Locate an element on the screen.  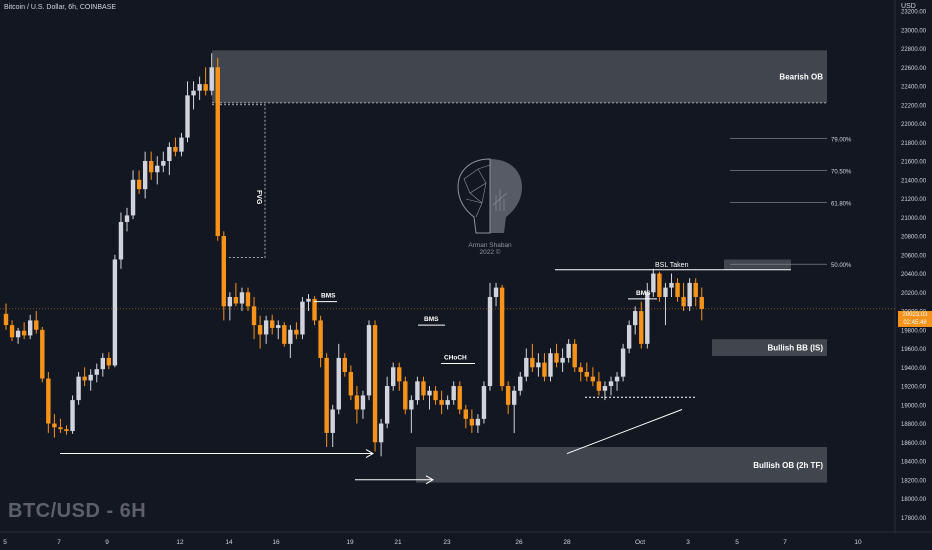
price-tick-label: 20400.00 is located at coordinates (914, 275).